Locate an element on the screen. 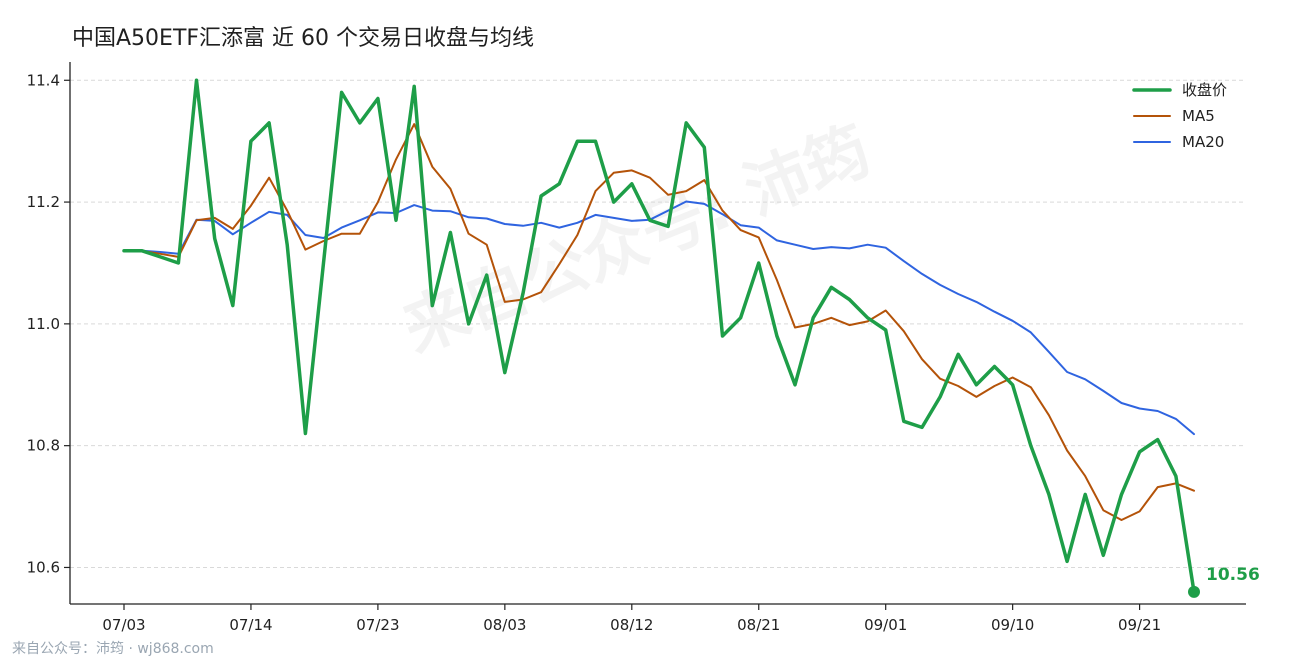  y-tick-label: 11.0 is located at coordinates (43, 324).